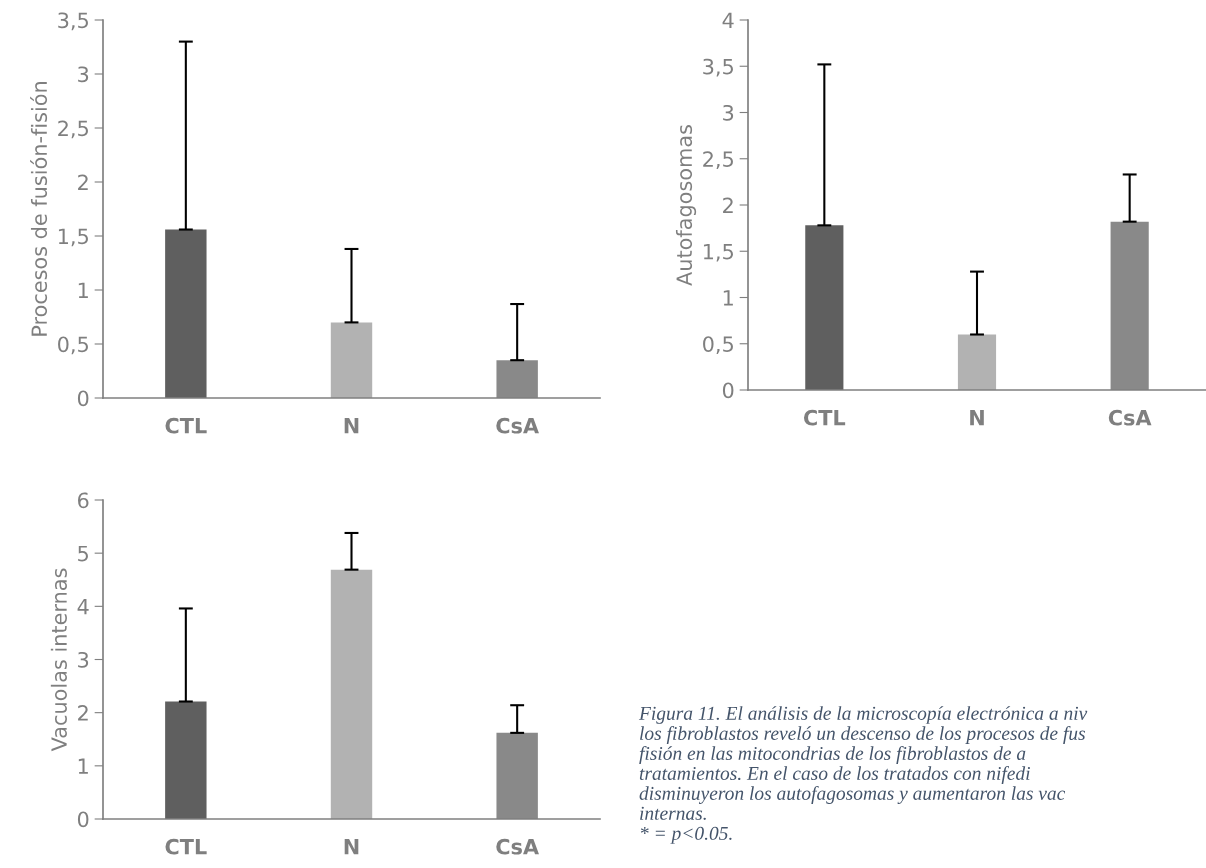 The width and height of the screenshot is (1206, 868). I want to click on y-axis-title: Procesos de fusión-fisión, so click(39, 209).